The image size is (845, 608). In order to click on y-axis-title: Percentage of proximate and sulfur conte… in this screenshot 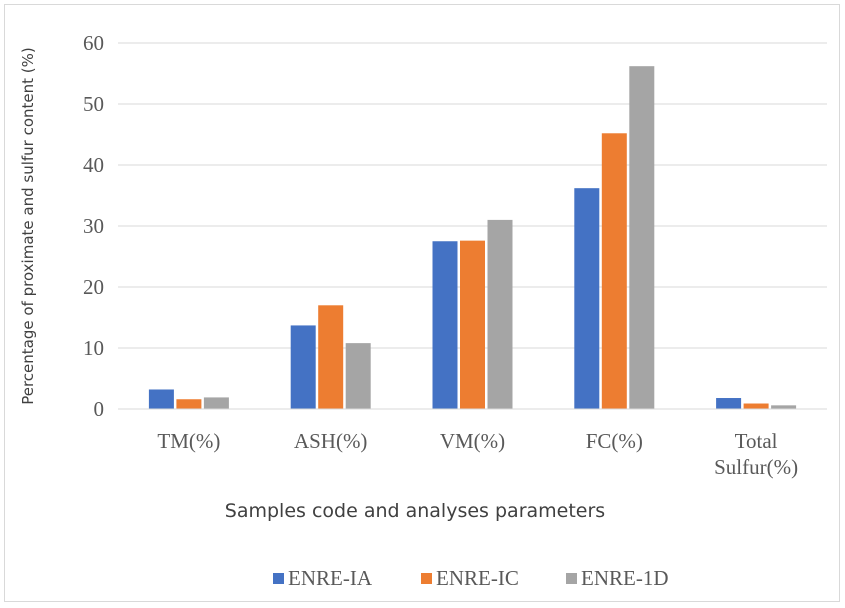, I will do `click(28, 226)`.